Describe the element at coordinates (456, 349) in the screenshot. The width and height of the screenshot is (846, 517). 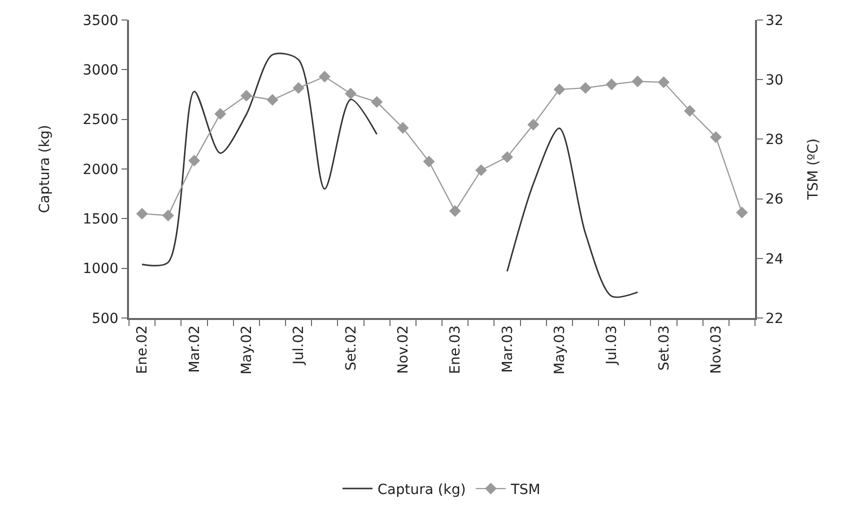
I see `x-tick-label: Ene.03` at that location.